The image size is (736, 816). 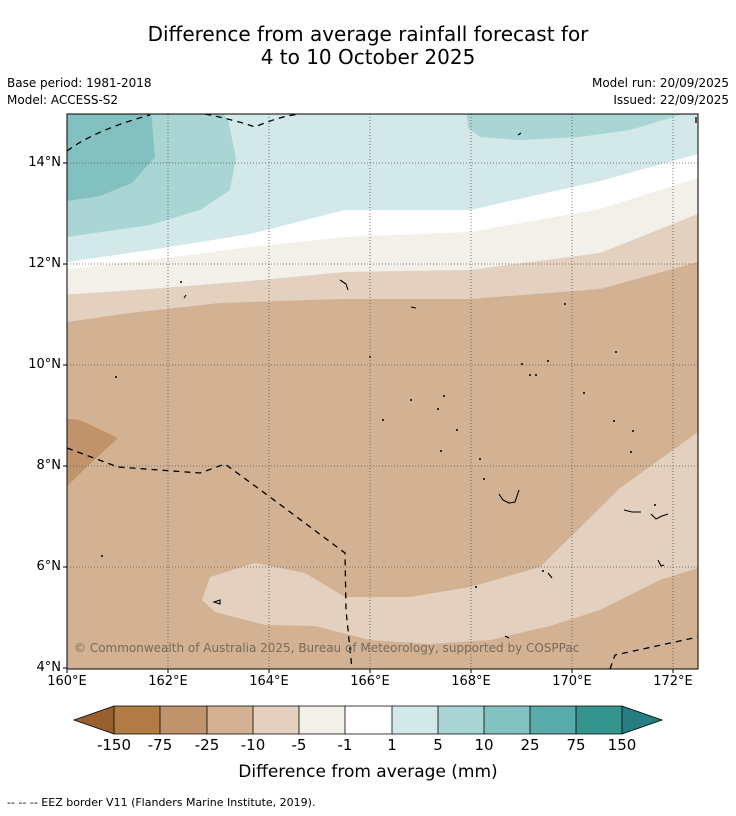 I want to click on model-label: Model: ACCESS-S2, so click(x=63, y=100).